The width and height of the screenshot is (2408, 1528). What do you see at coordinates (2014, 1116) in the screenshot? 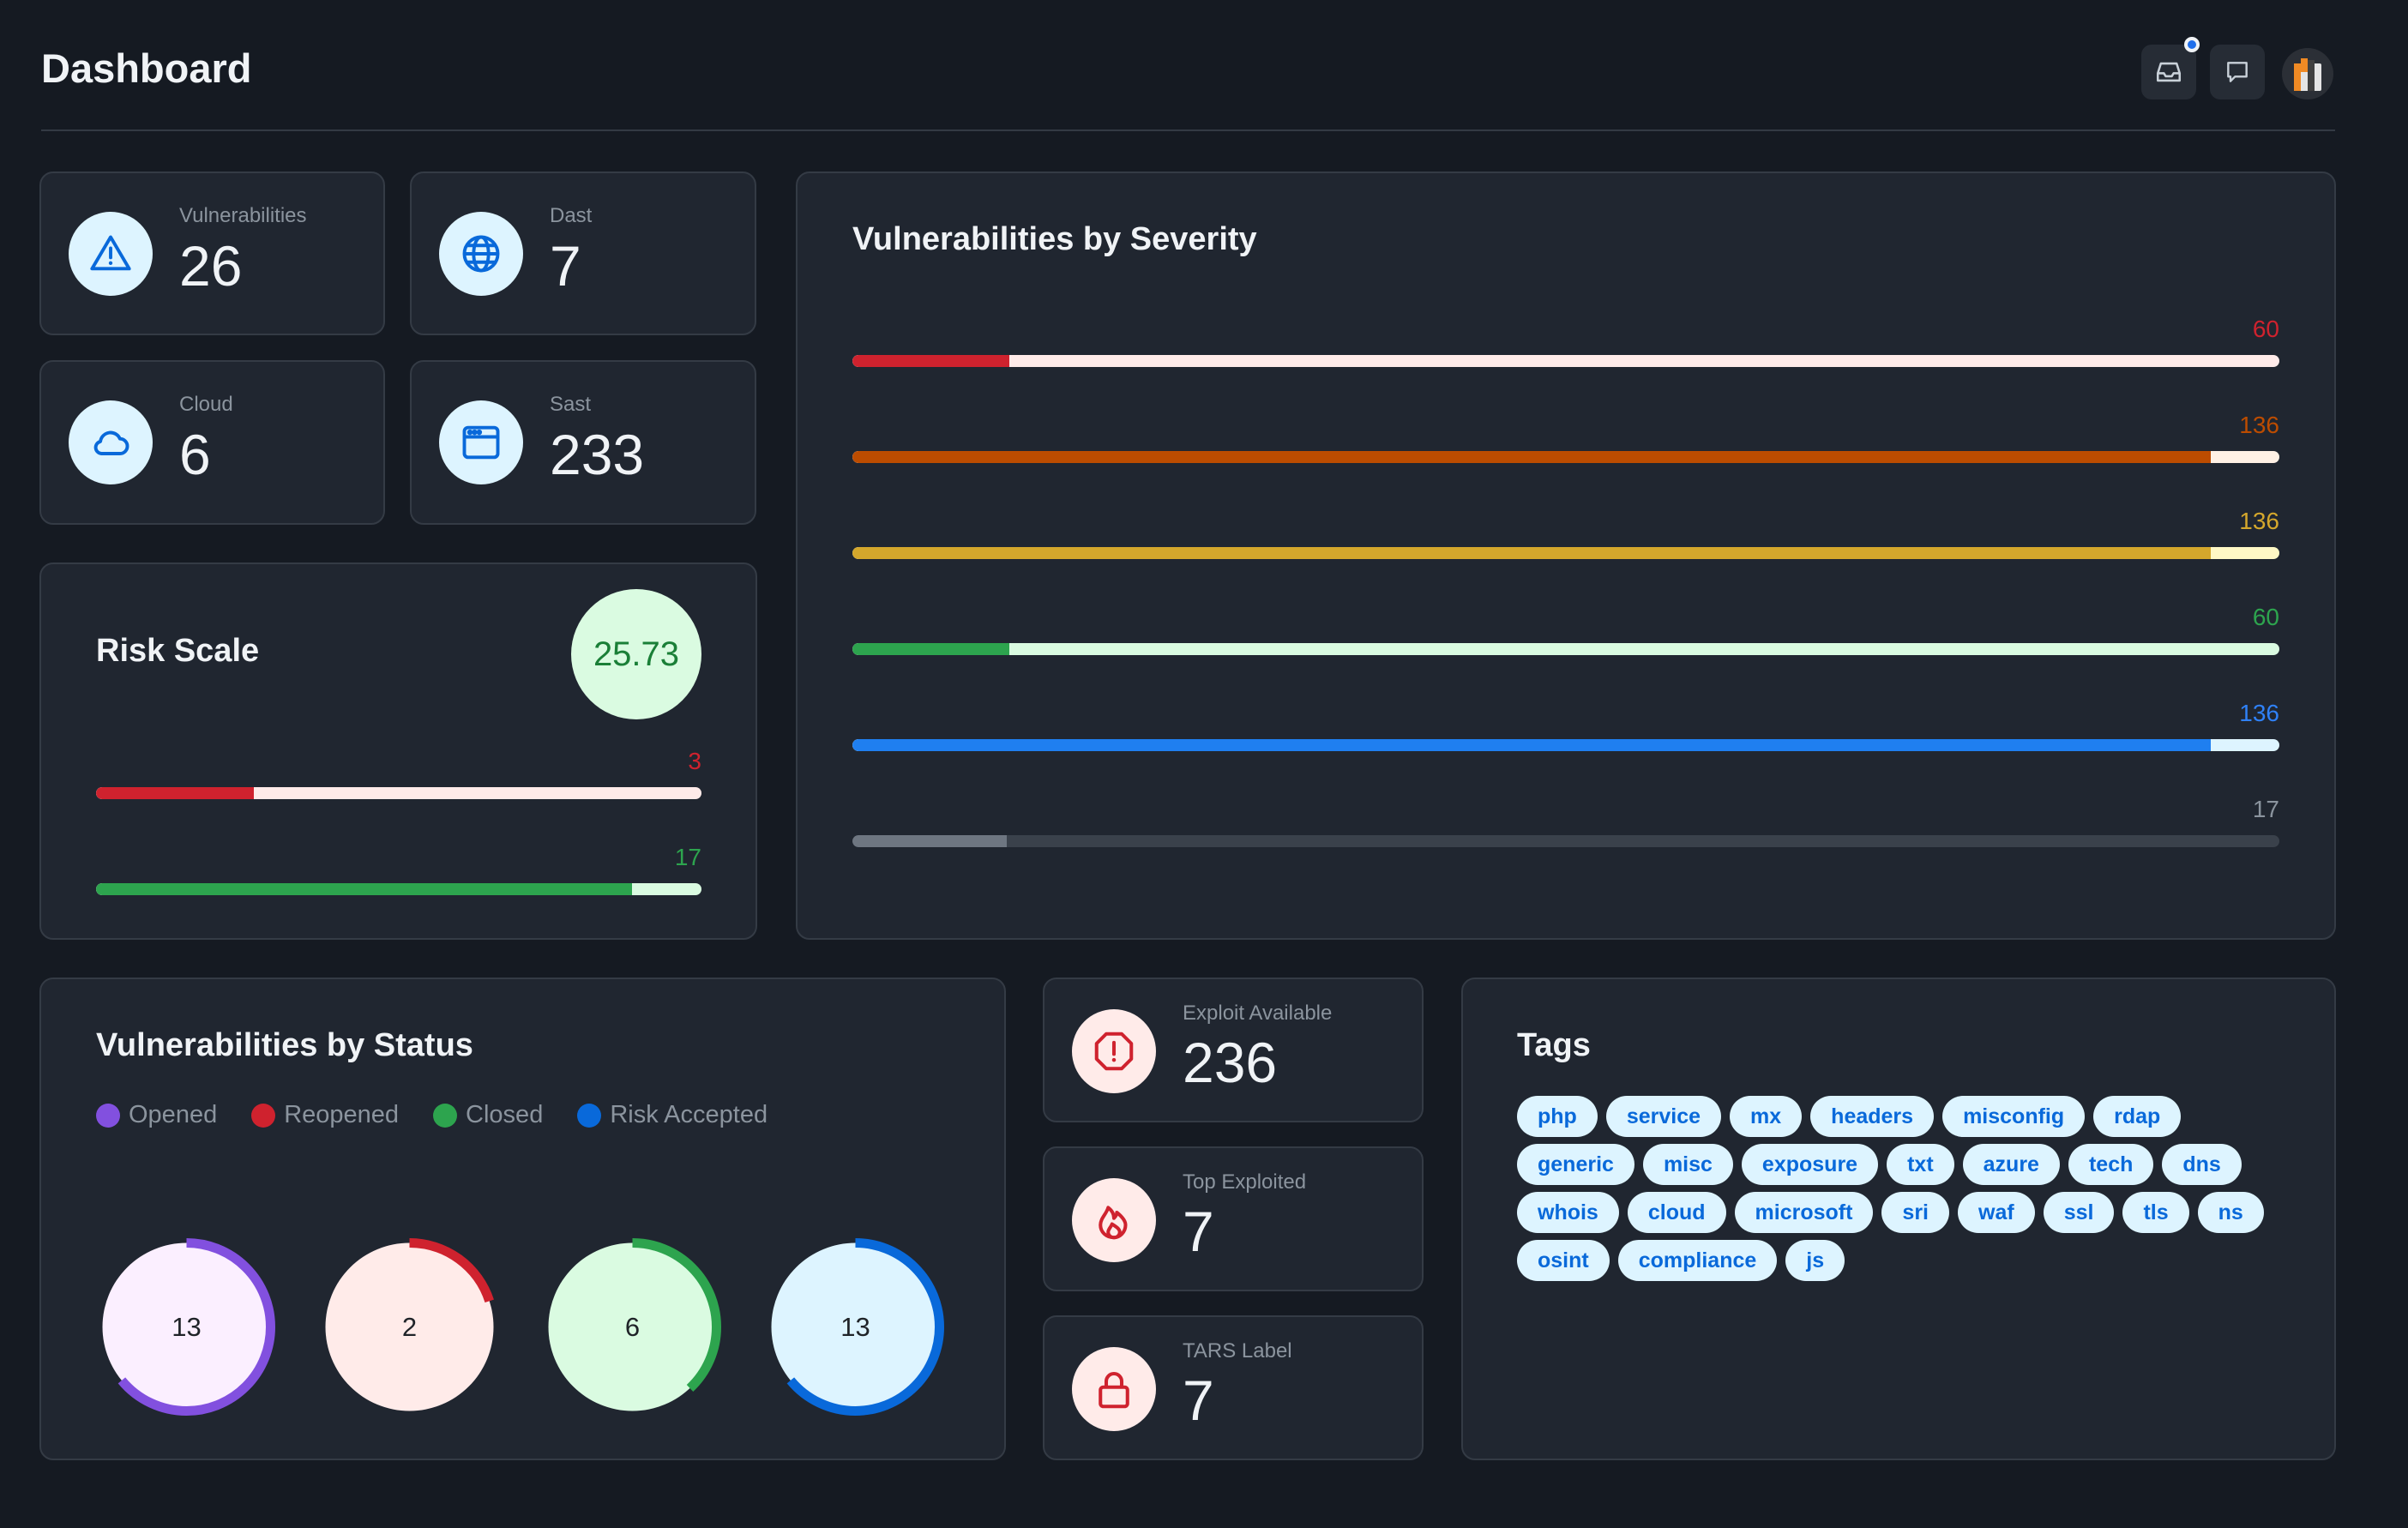
I see `tag-chip: misconfig` at bounding box center [2014, 1116].